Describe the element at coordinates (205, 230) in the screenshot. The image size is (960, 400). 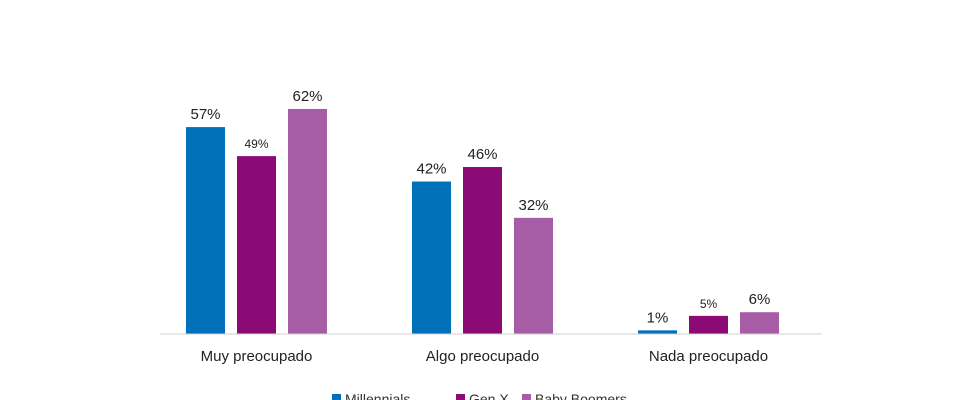
I see `bar-millennials-muy-preocupado` at that location.